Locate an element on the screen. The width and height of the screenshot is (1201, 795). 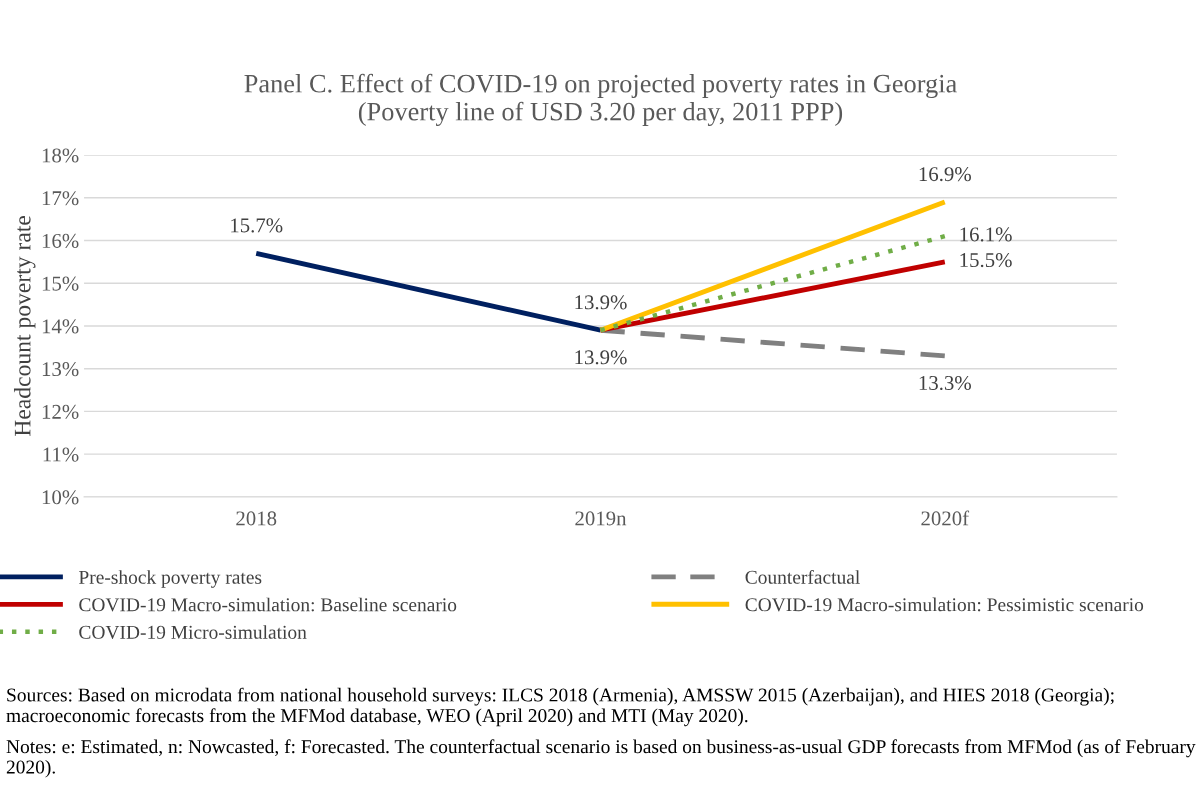
y-tick-label: 11% is located at coordinates (61, 454).